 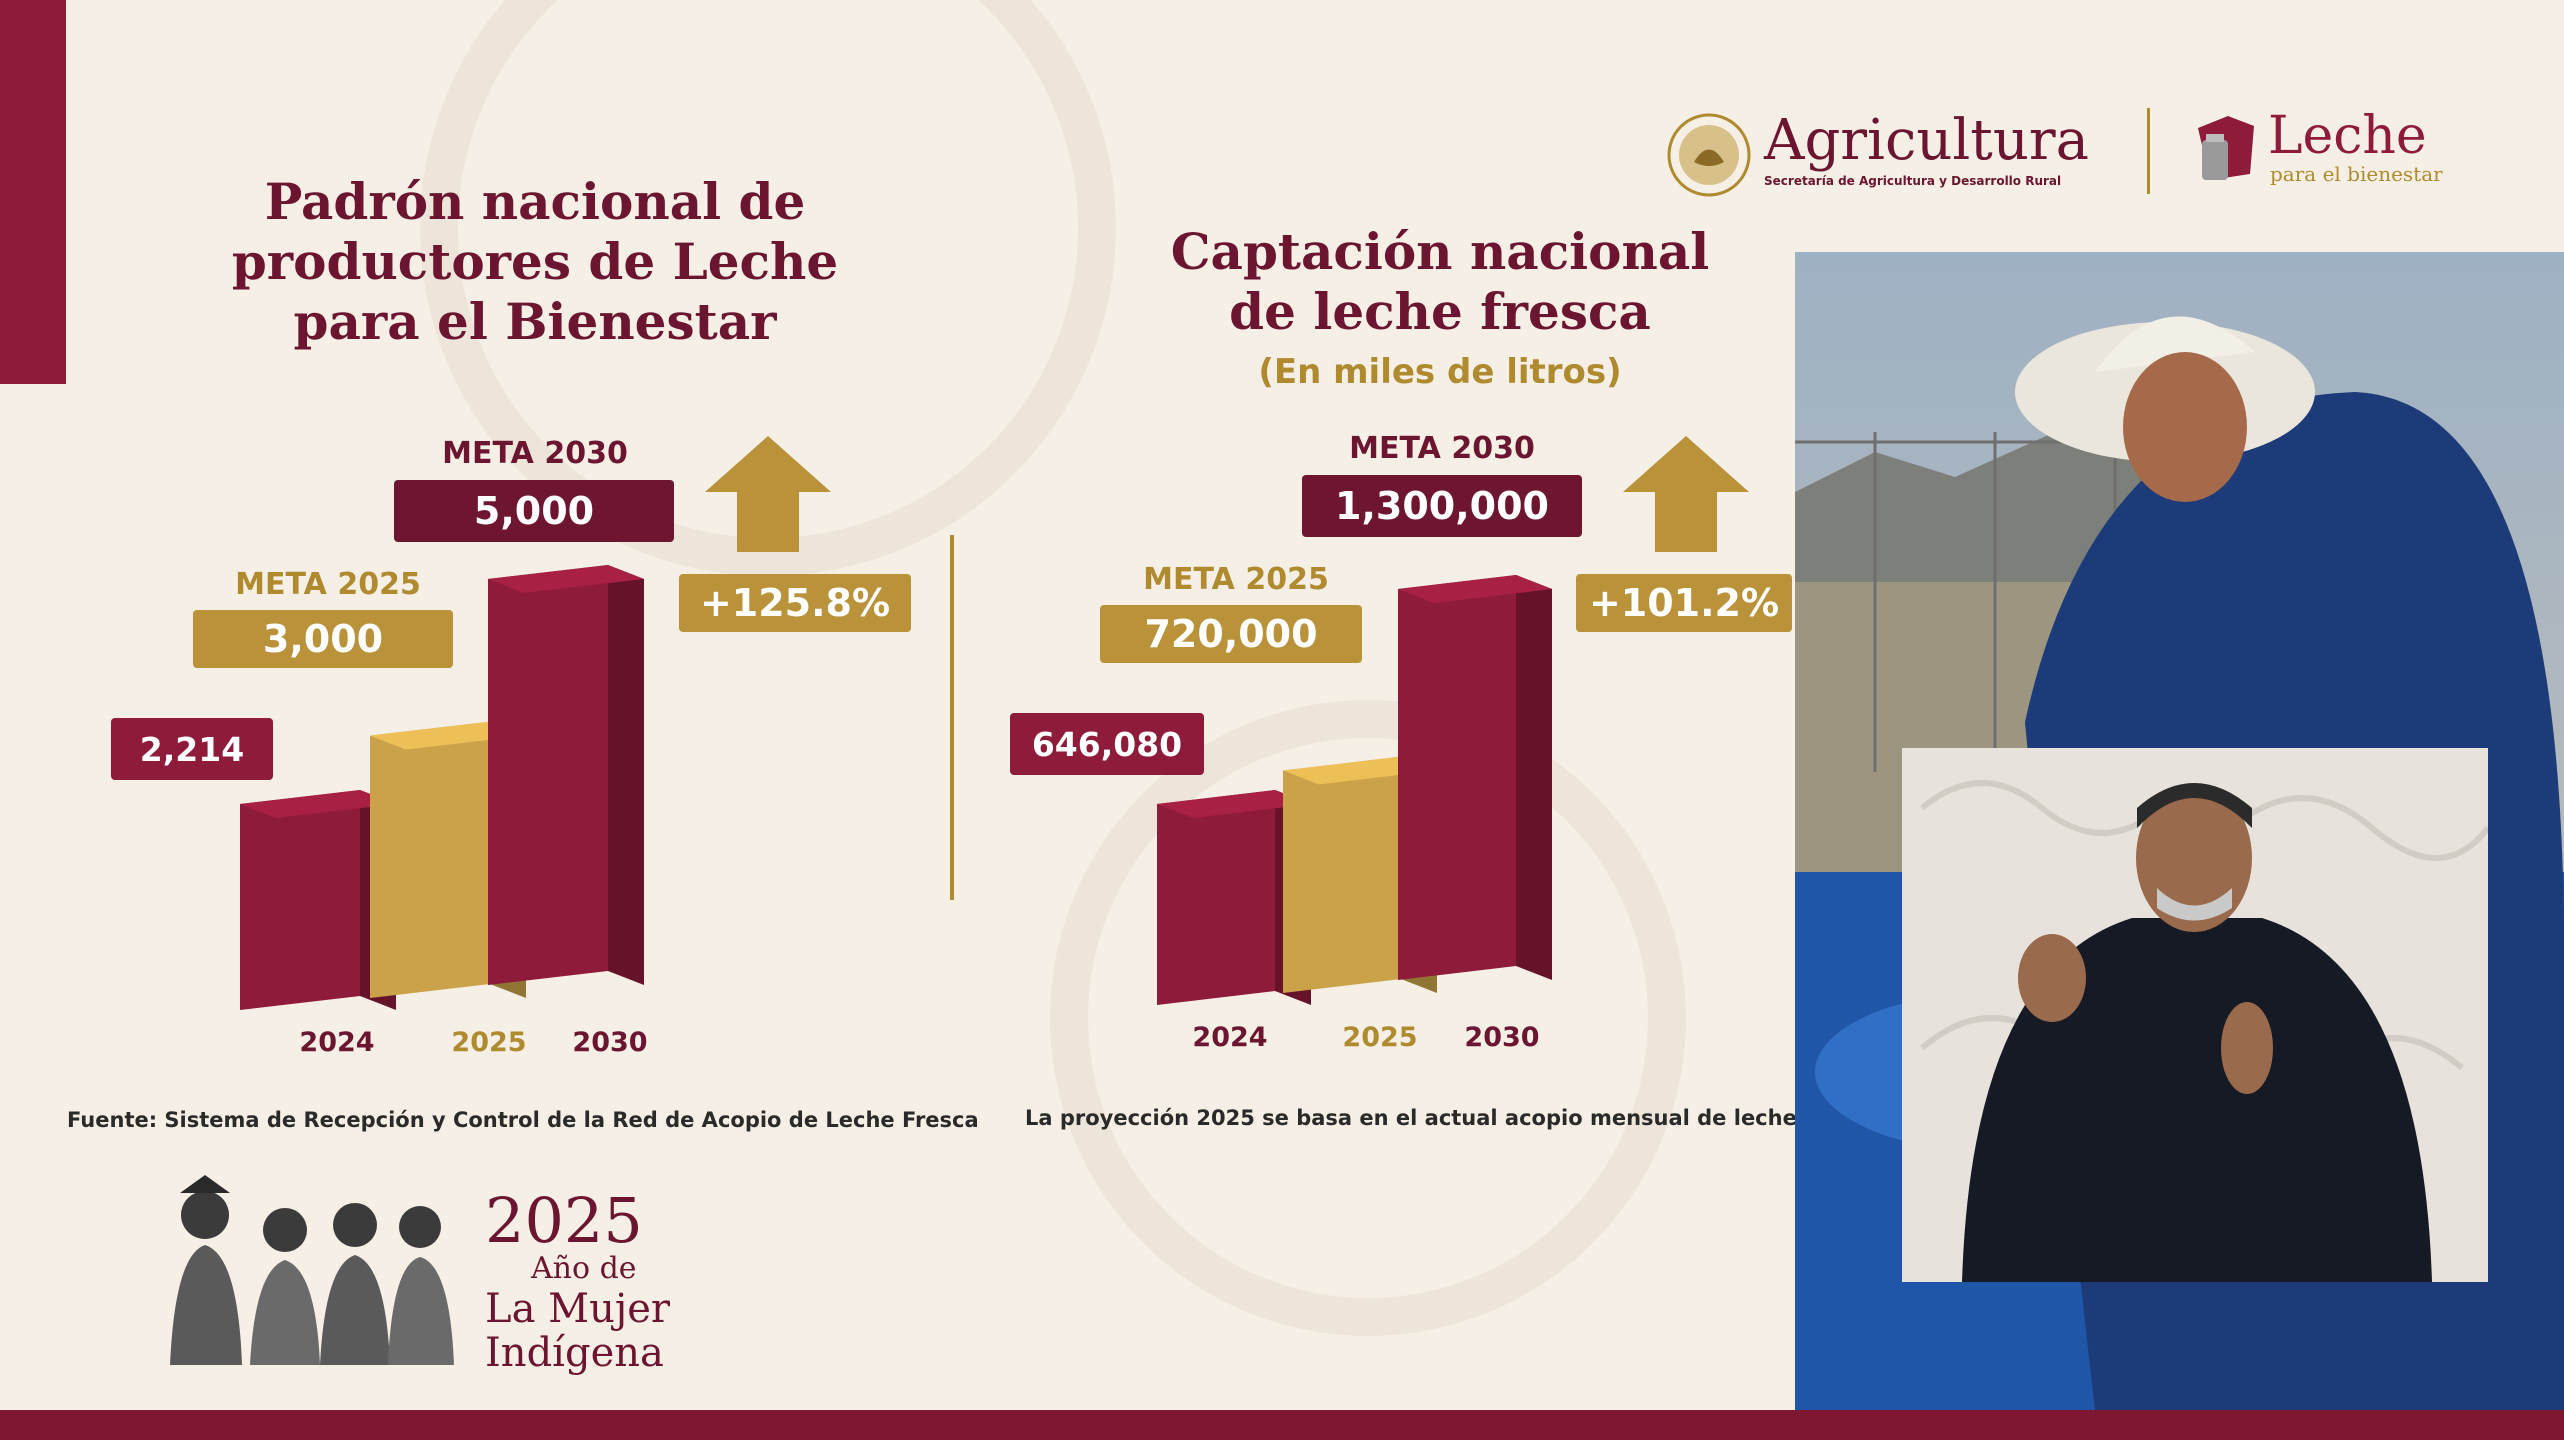 What do you see at coordinates (1502, 1037) in the screenshot?
I see `chart-2-year-2030: 2030` at bounding box center [1502, 1037].